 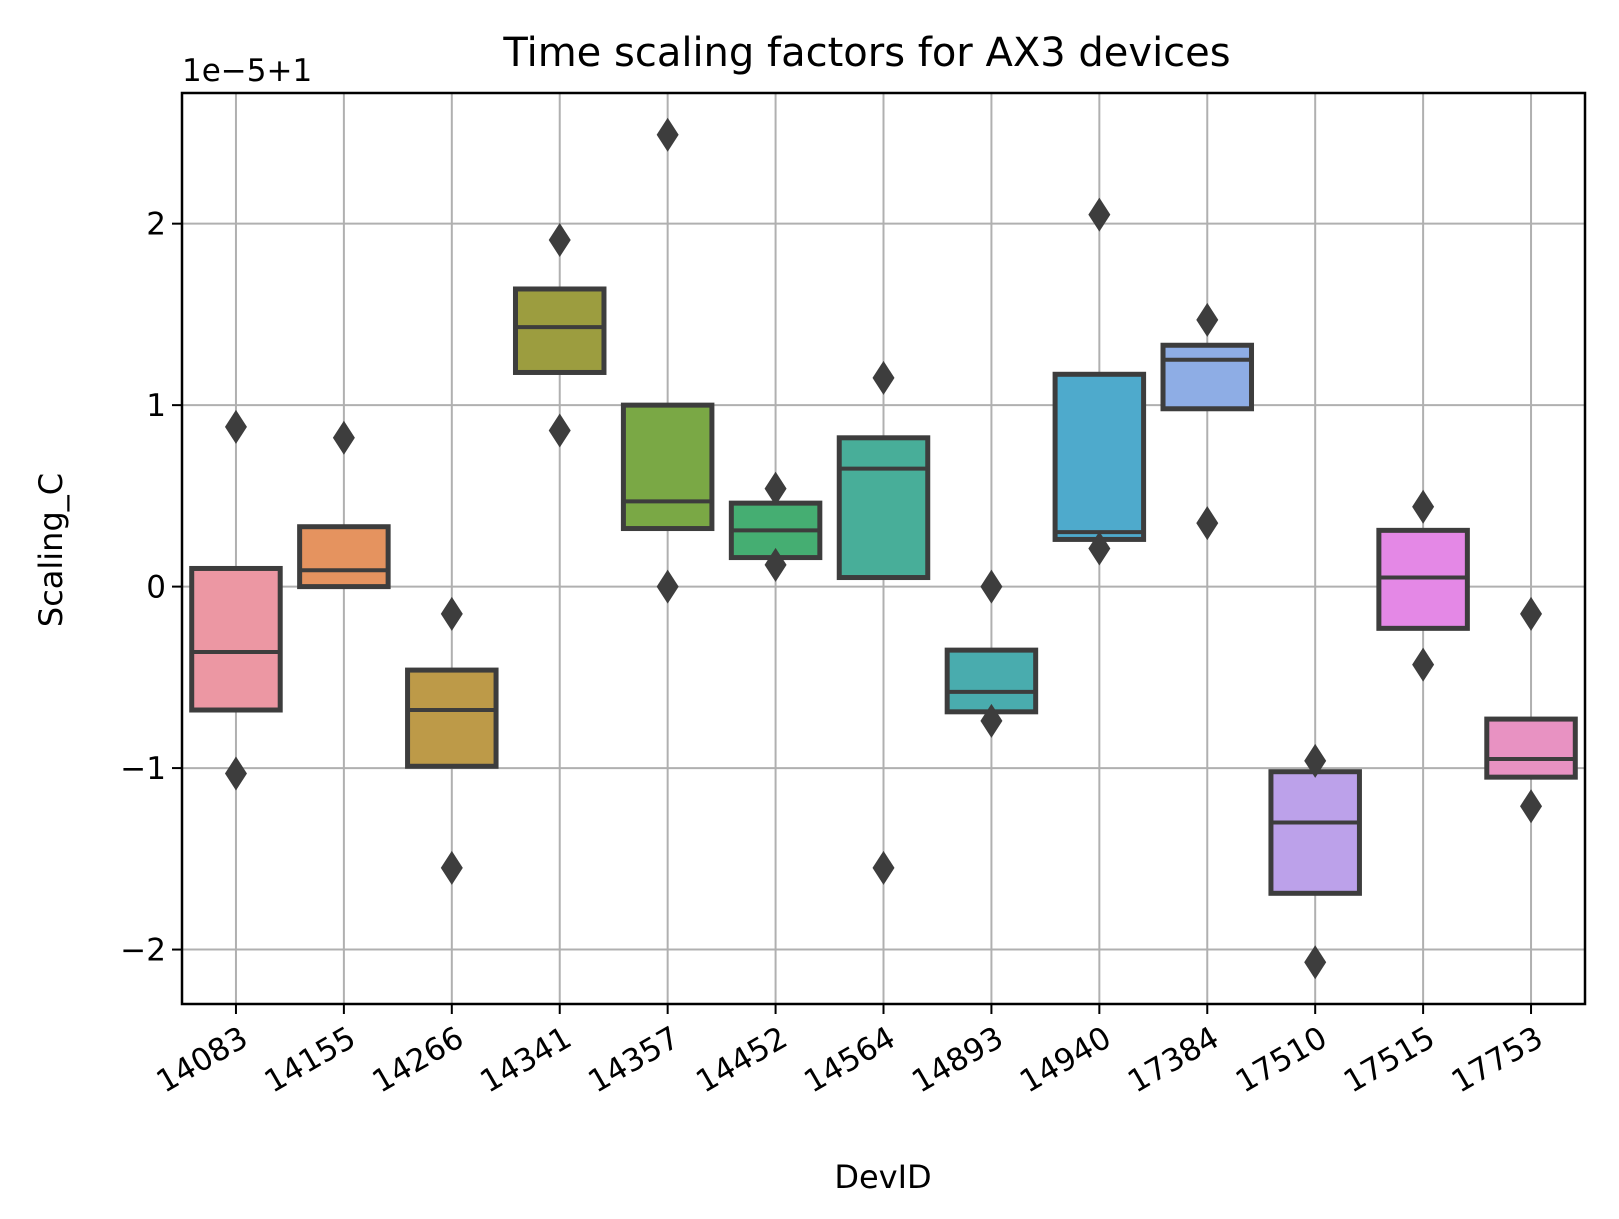 I want to click on y-tick-label: −1, so click(x=143, y=769).